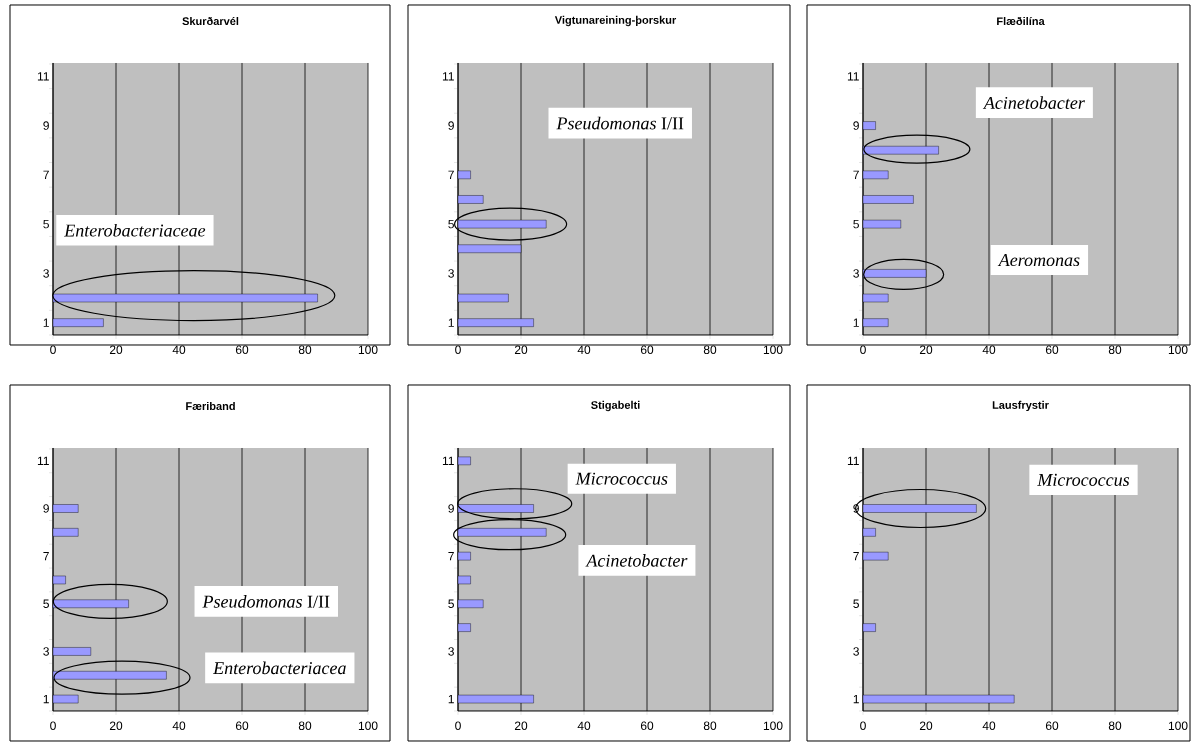 Image resolution: width=1200 pixels, height=746 pixels. I want to click on chart-title: Færiband, so click(210, 406).